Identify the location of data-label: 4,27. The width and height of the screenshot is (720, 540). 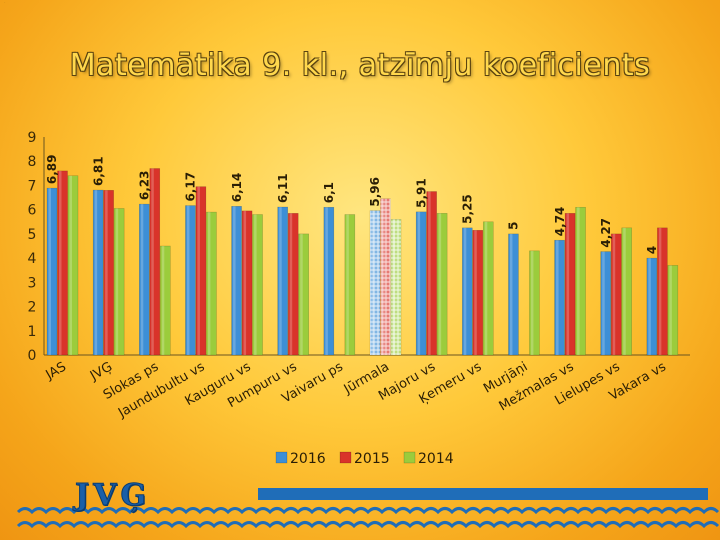
(606, 233).